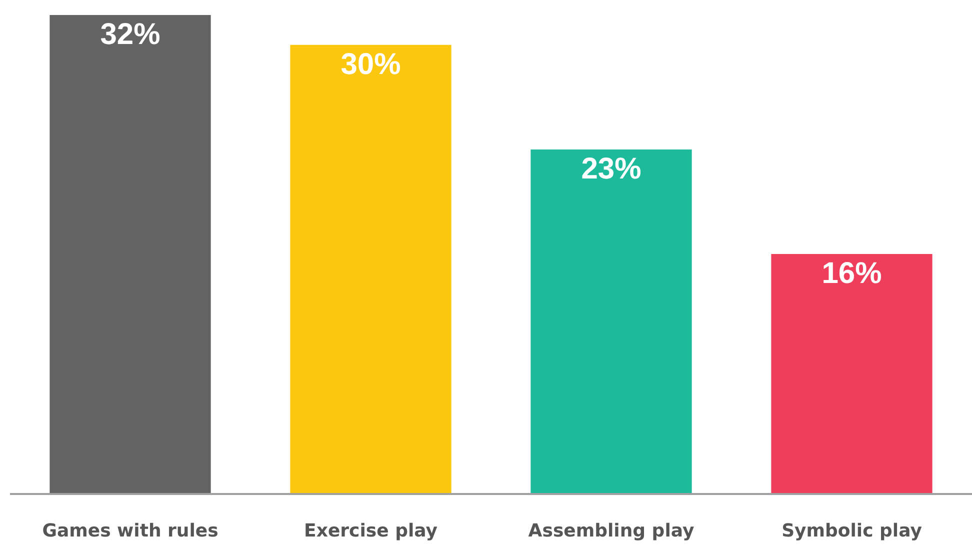  What do you see at coordinates (370, 64) in the screenshot?
I see `data-label: 30%` at bounding box center [370, 64].